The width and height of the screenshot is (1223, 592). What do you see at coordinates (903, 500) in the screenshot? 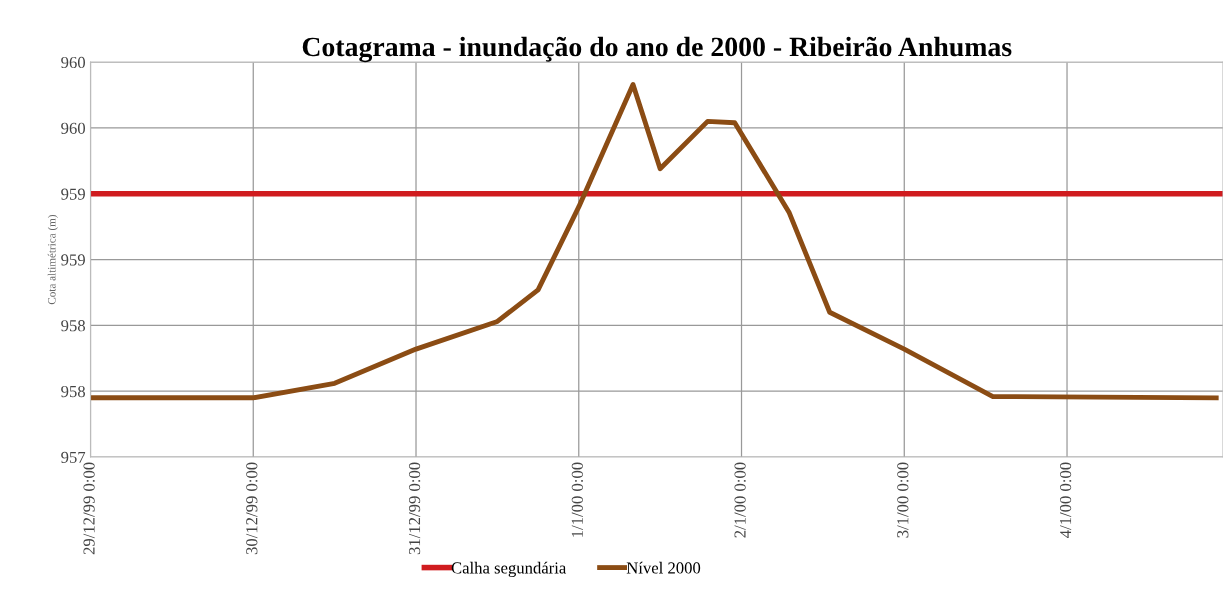
I see `x-tick-label: 3/1/00 0:00` at bounding box center [903, 500].